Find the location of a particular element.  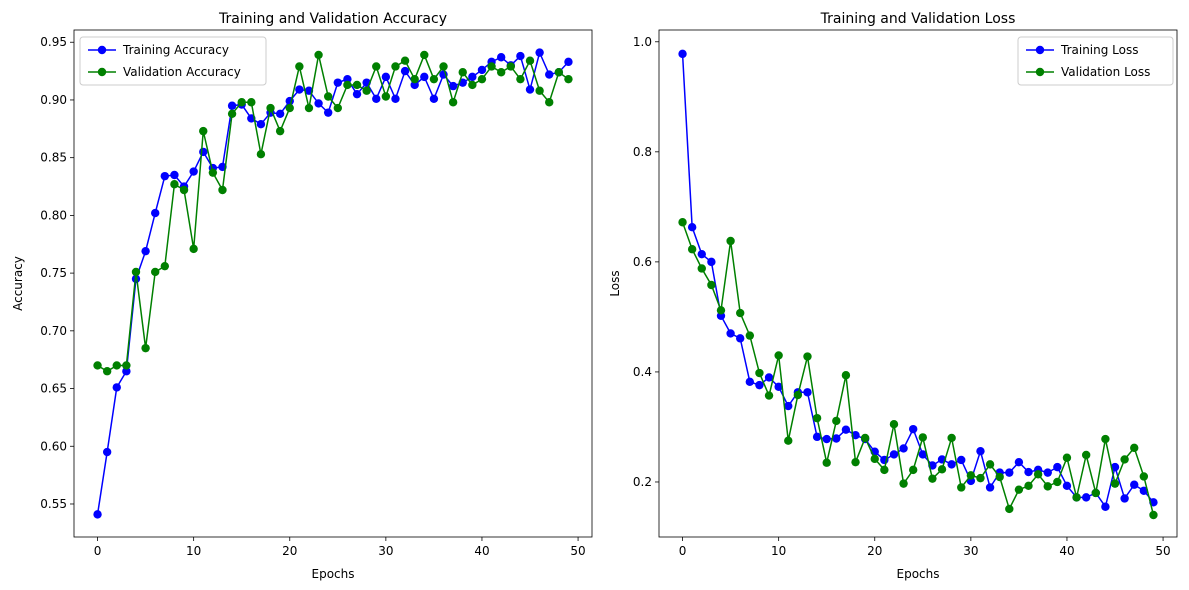

x-tick-label: 50 is located at coordinates (577, 551).